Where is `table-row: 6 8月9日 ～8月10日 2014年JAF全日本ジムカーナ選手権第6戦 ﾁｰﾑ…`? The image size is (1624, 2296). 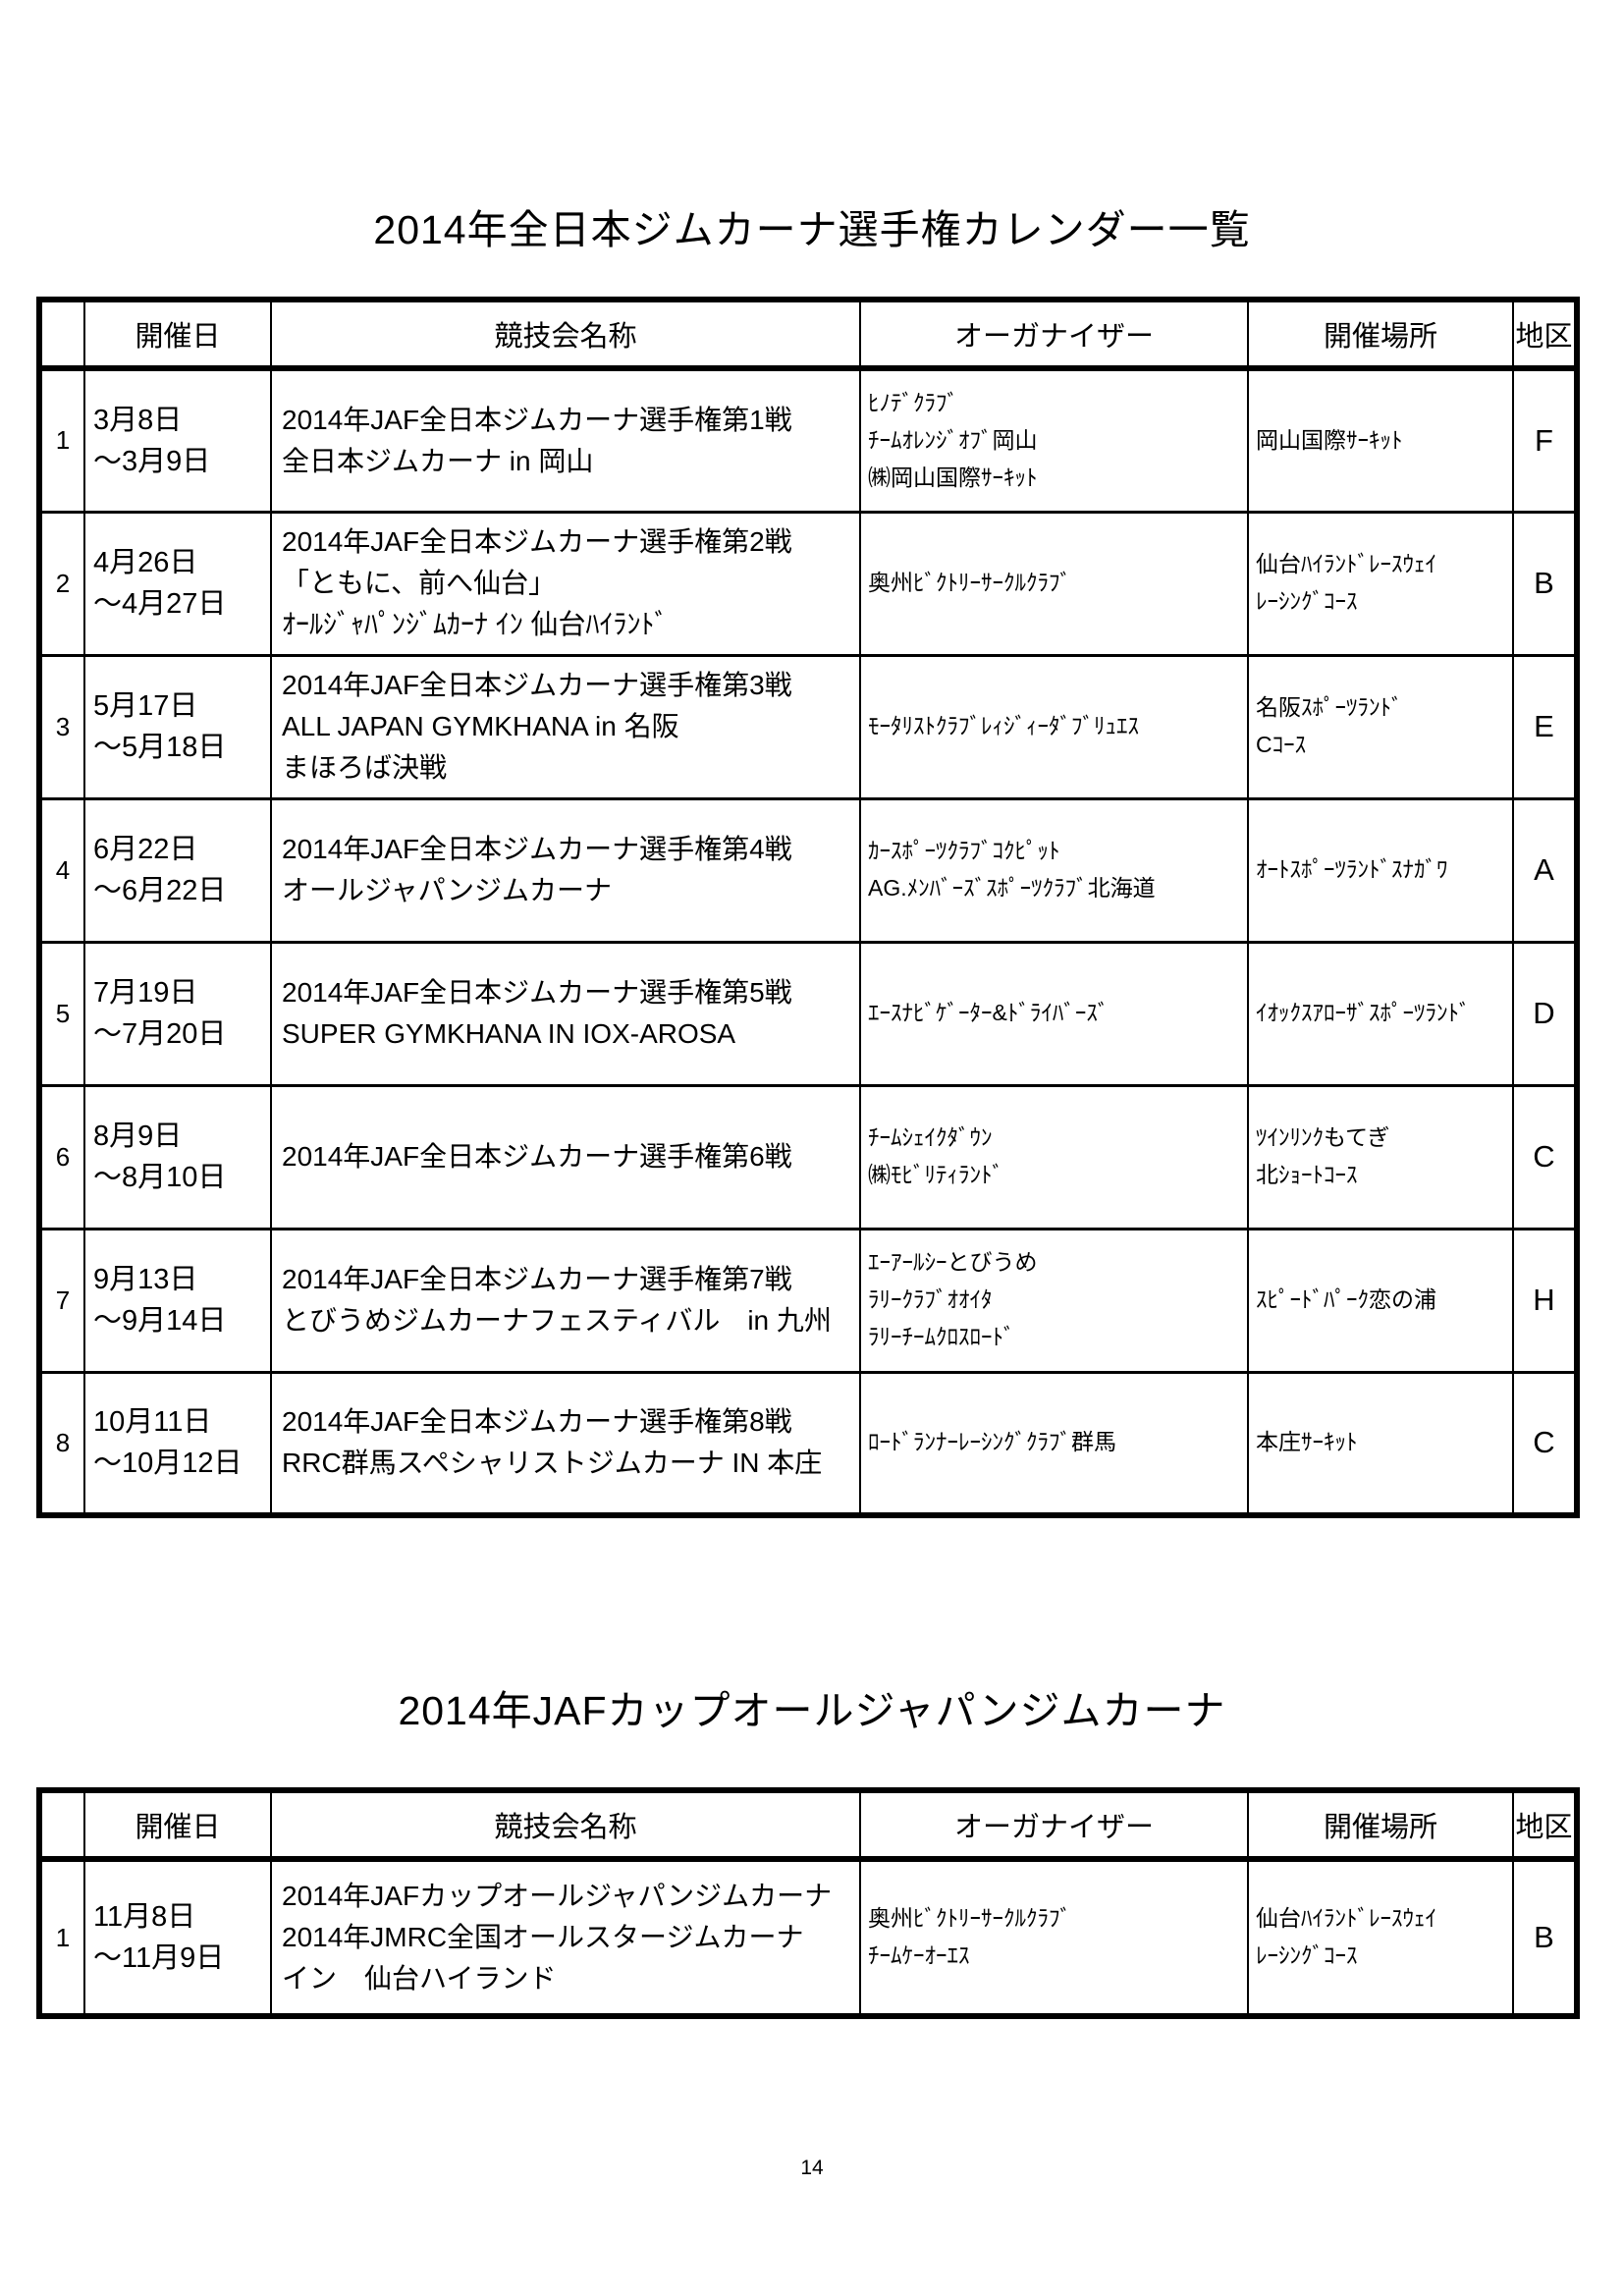
table-row: 6 8月9日 ～8月10日 2014年JAF全日本ジムカーナ選手権第6戦 ﾁｰﾑ… is located at coordinates (808, 1156).